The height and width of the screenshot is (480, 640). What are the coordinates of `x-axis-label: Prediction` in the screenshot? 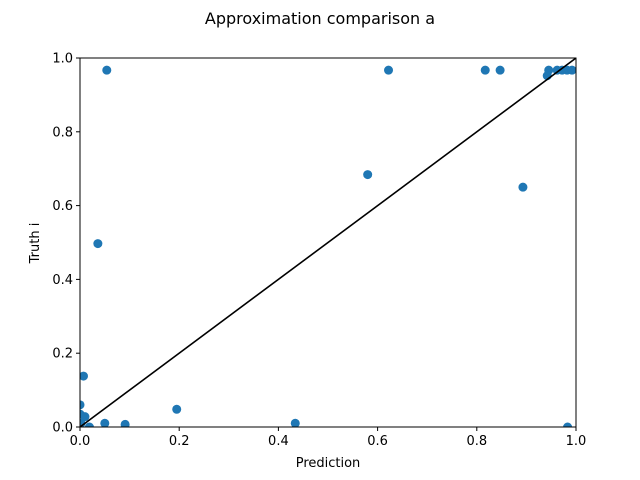 It's located at (328, 463).